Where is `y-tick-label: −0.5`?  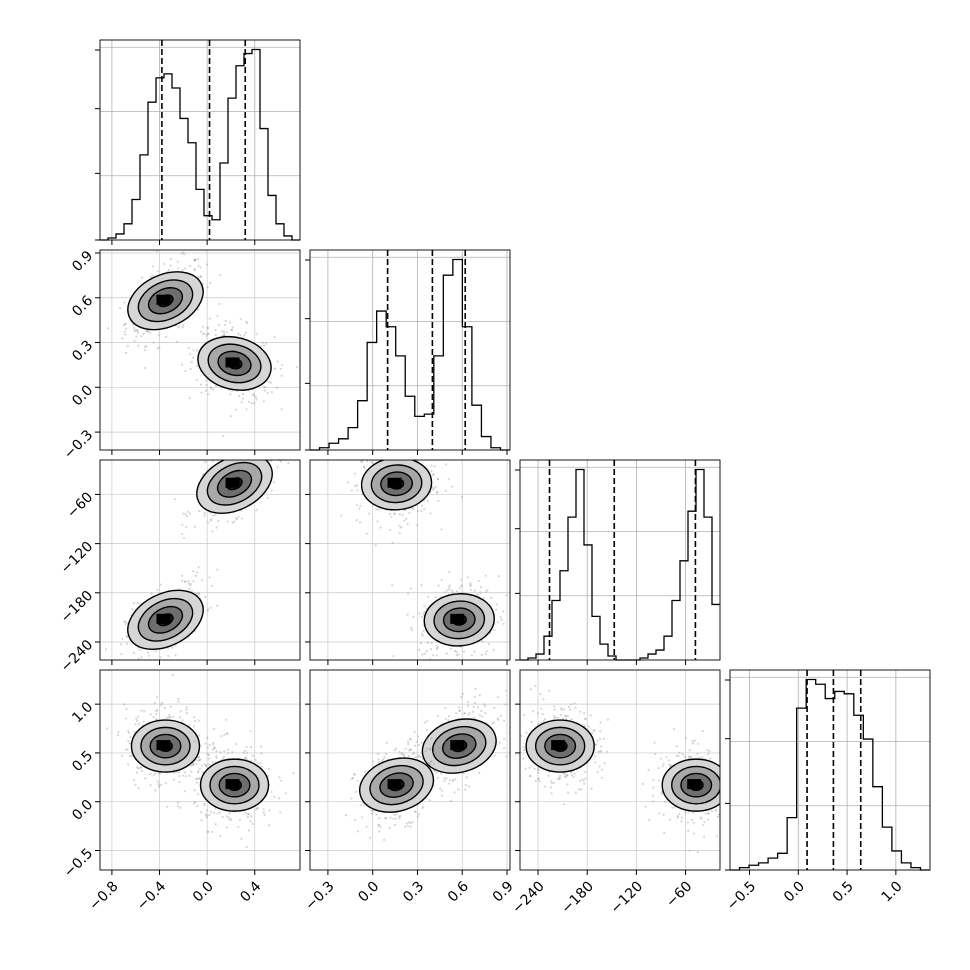
y-tick-label: −0.5 is located at coordinates (78, 862).